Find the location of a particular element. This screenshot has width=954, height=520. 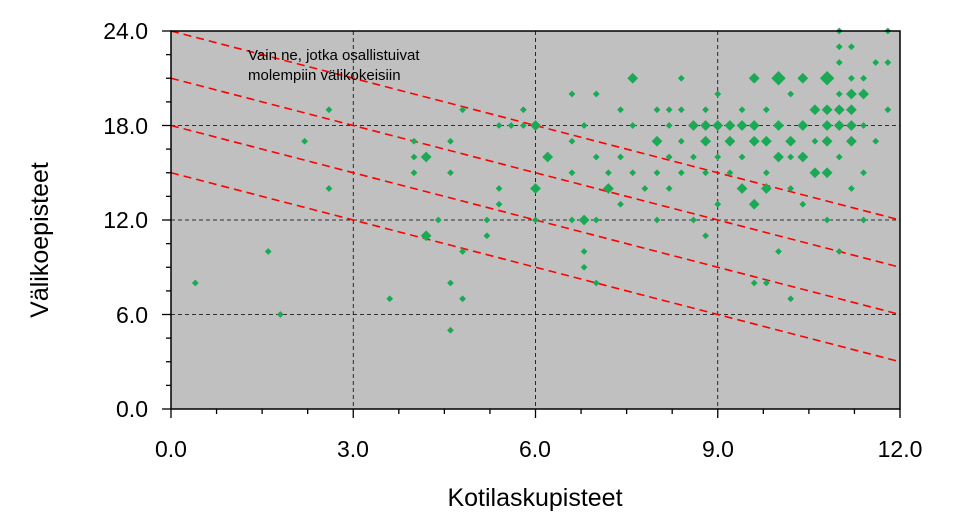

x-tick-label-2: 6.0 is located at coordinates (535, 449).